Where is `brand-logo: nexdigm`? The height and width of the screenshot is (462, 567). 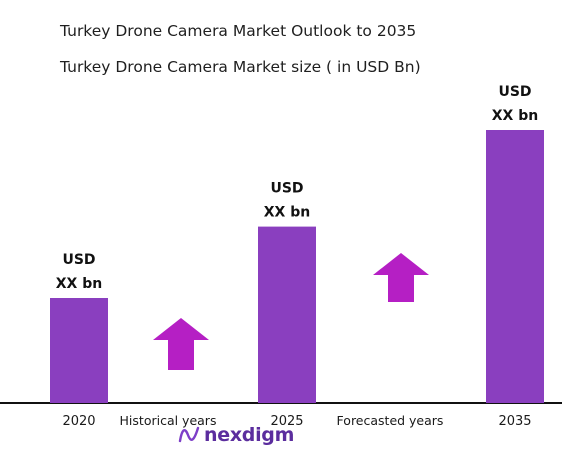
brand-logo: nexdigm is located at coordinates (236, 435).